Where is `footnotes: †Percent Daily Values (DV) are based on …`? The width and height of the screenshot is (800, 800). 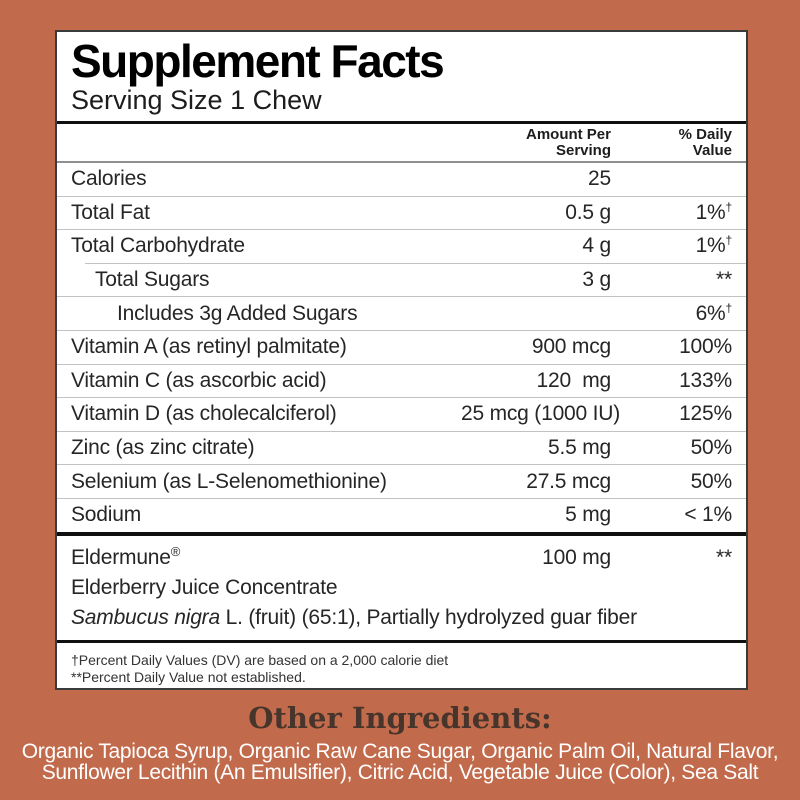 footnotes: †Percent Daily Values (DV) are based on … is located at coordinates (401, 664).